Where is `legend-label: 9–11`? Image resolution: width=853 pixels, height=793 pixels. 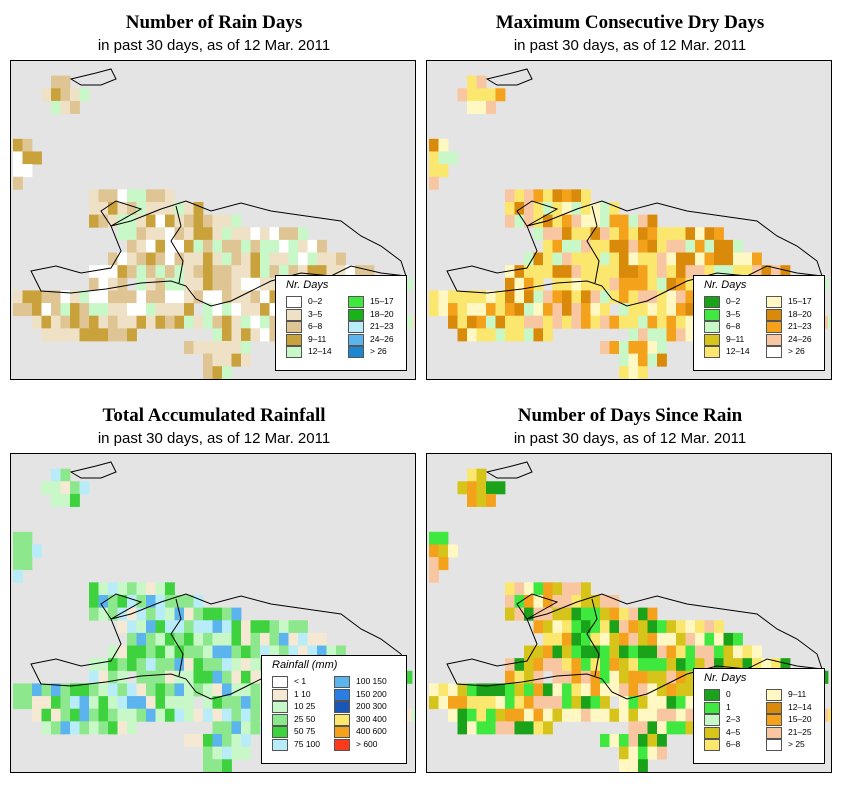 legend-label: 9–11 is located at coordinates (735, 338).